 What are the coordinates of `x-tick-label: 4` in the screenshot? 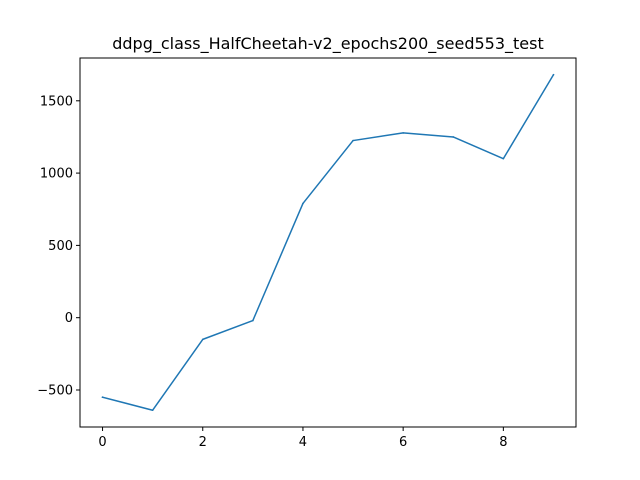 It's located at (303, 442).